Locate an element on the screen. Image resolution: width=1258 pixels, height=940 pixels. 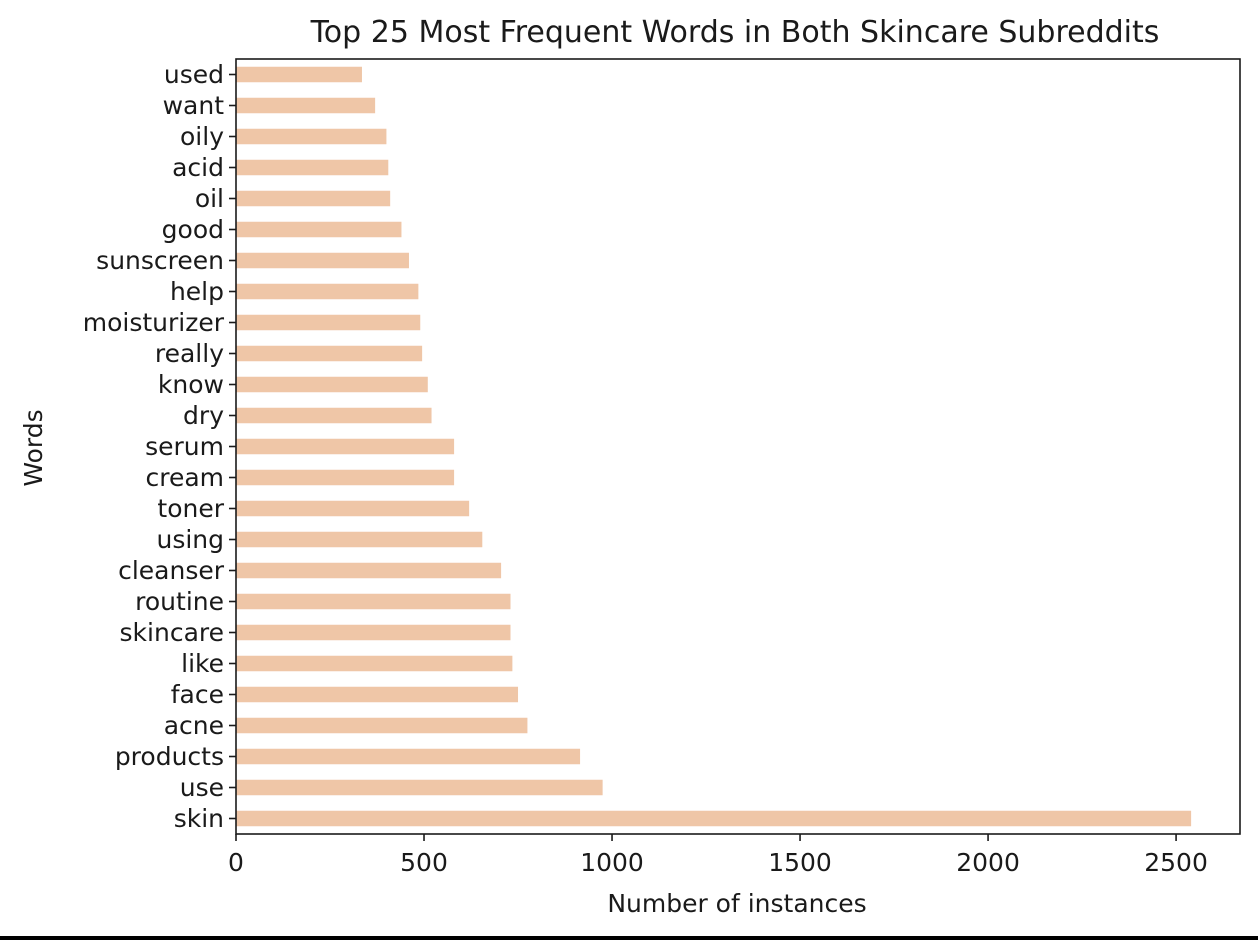
bottom-border is located at coordinates (629, 938).